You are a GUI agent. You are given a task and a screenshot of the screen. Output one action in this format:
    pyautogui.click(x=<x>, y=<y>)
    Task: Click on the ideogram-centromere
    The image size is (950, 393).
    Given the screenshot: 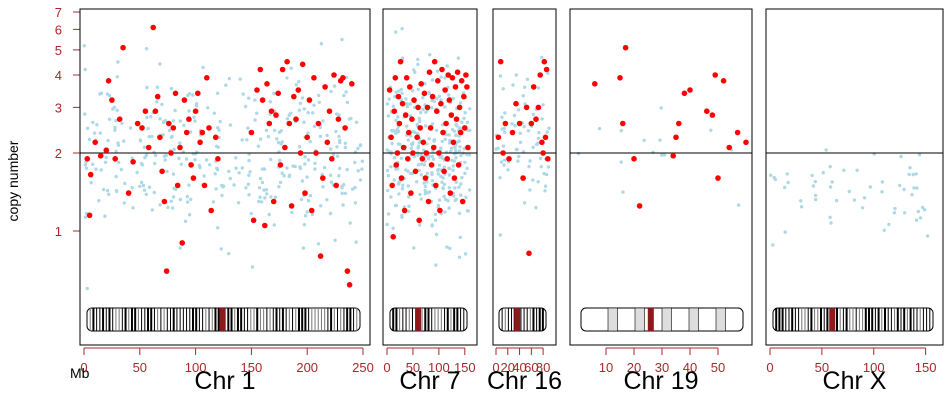 What is the action you would take?
    pyautogui.click(x=418, y=319)
    